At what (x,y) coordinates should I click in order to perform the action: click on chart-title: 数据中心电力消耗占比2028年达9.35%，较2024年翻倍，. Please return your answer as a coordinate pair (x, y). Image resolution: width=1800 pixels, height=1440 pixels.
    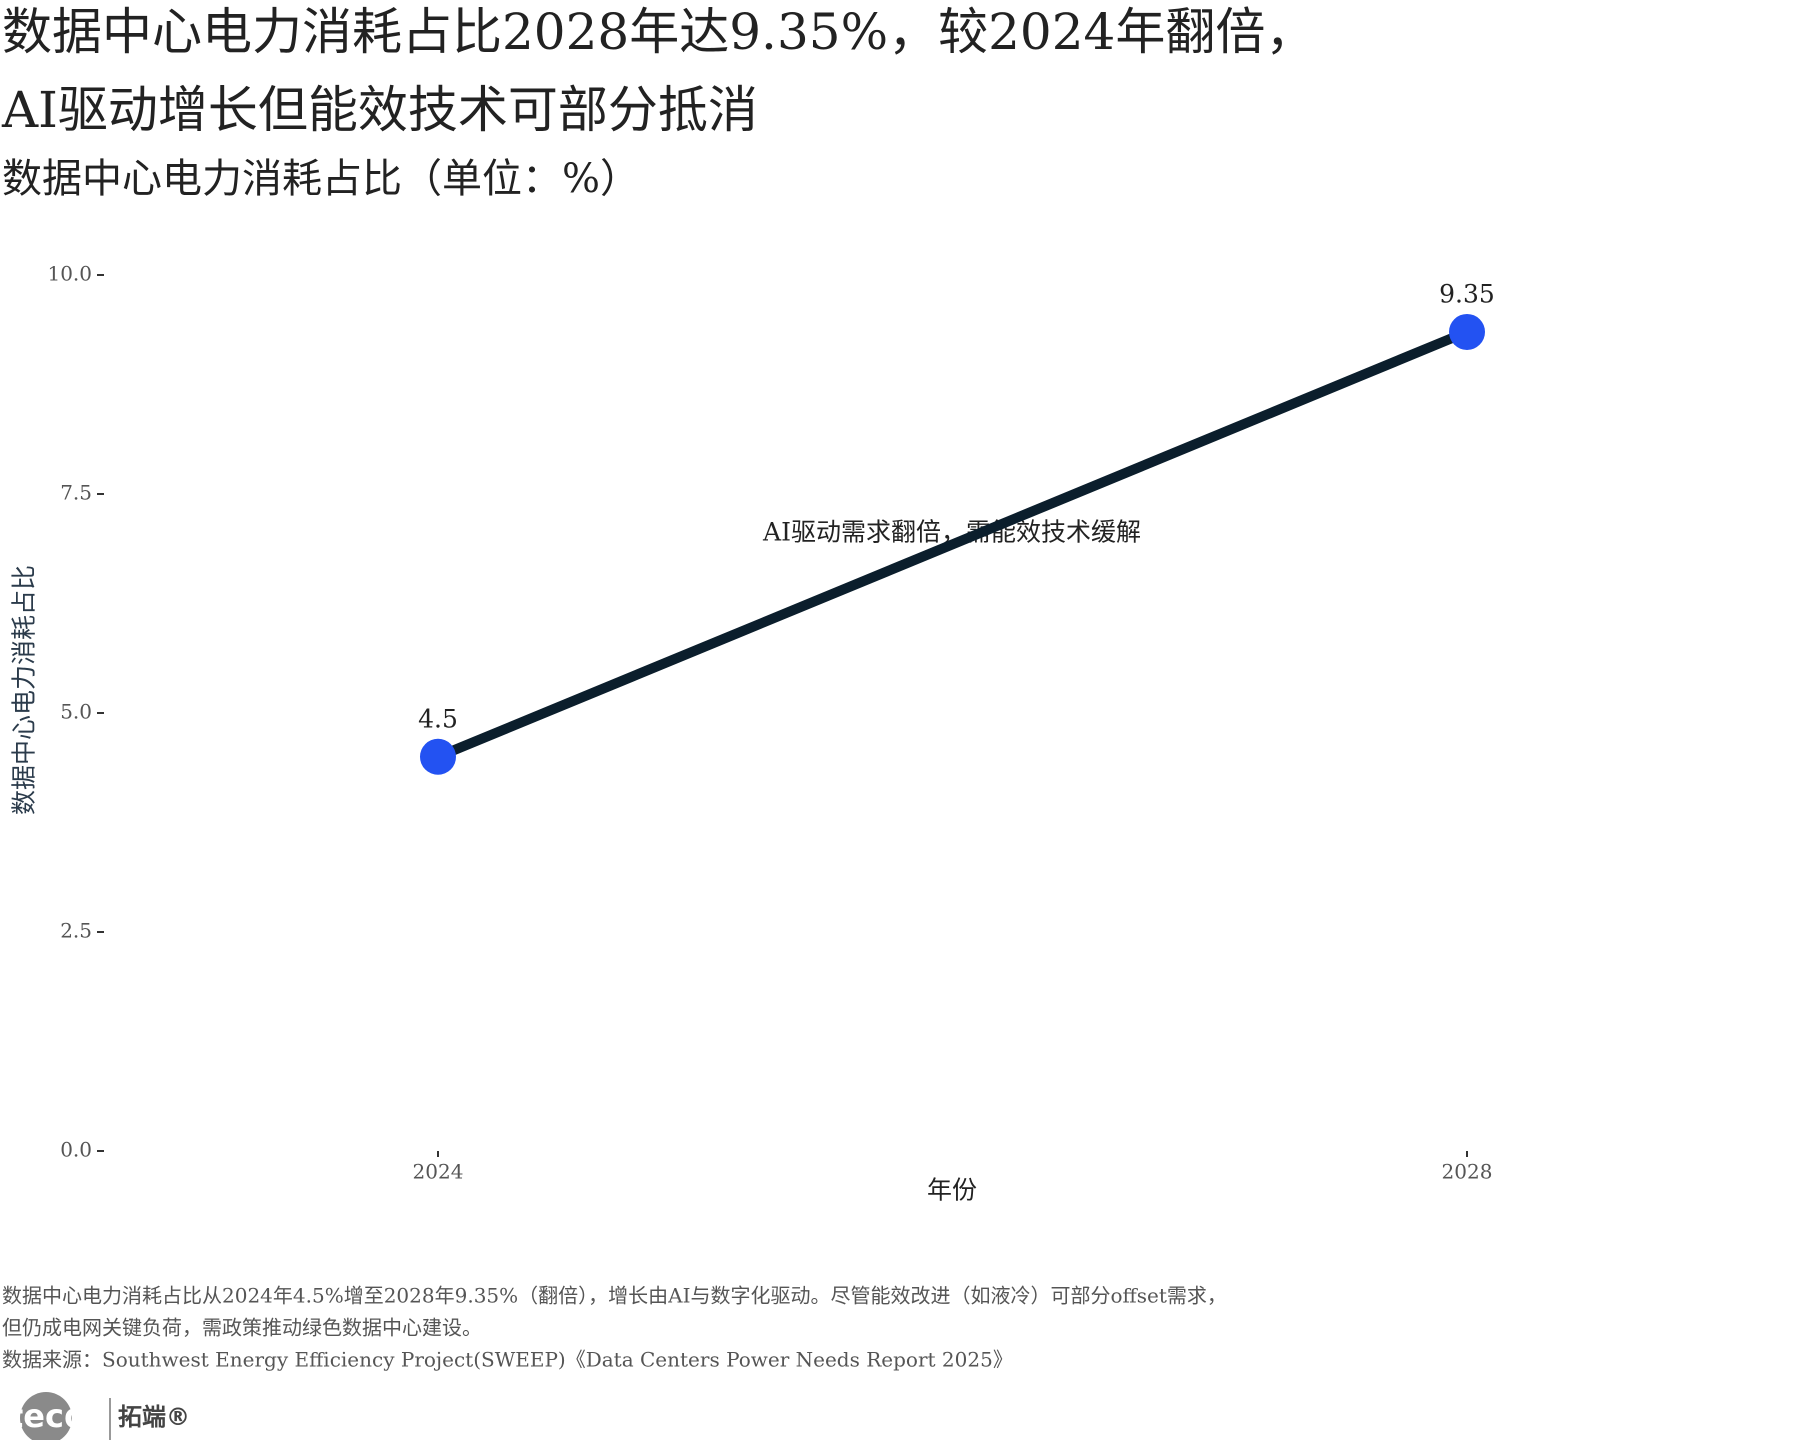
    Looking at the image, I should click on (658, 32).